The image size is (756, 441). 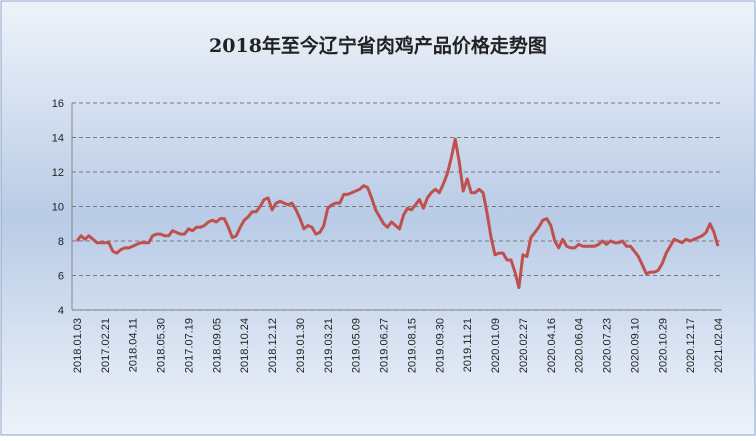 I want to click on x-tick-label: 2017.02.21, so click(x=106, y=345).